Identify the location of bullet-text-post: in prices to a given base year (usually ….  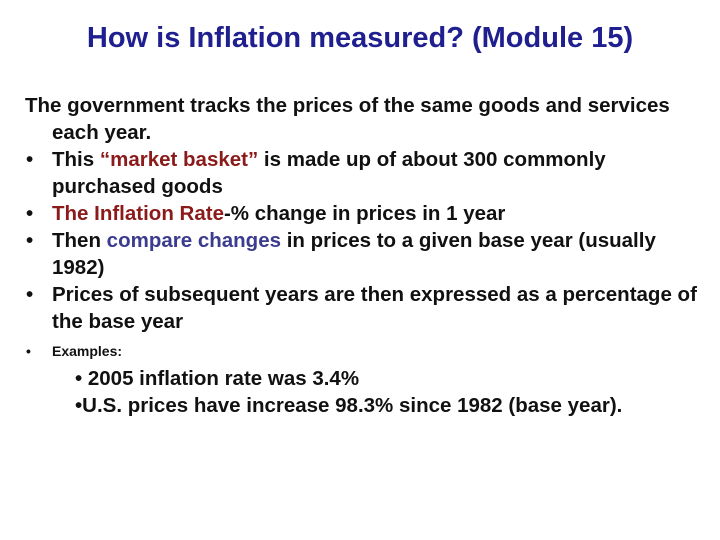
(354, 254).